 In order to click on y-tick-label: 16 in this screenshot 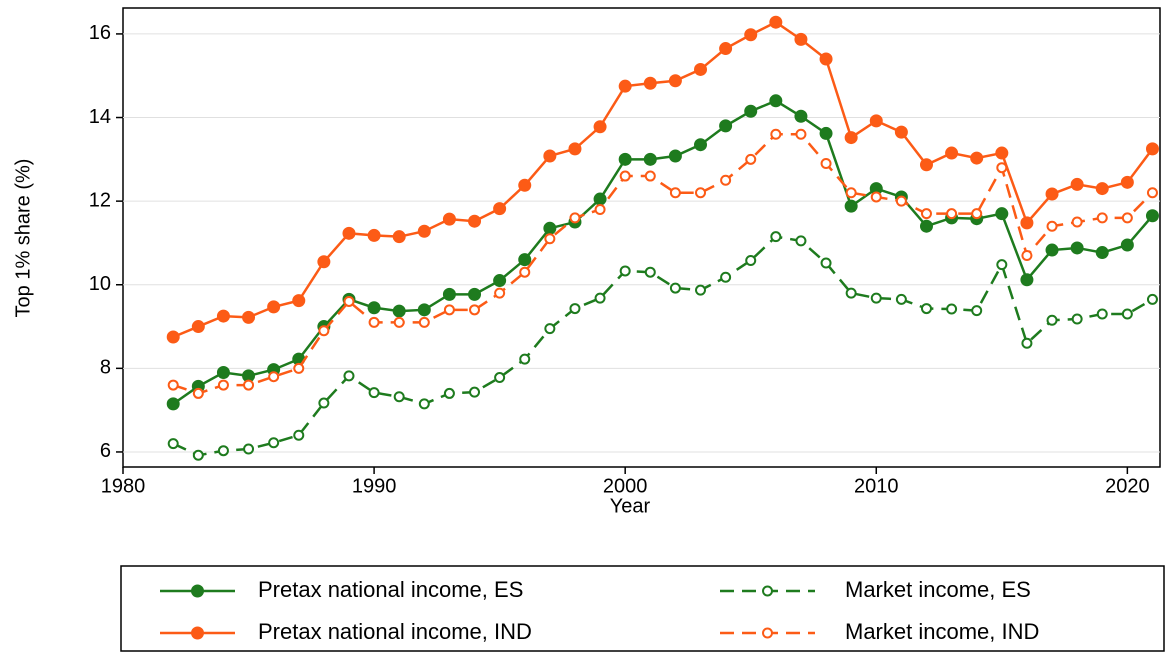, I will do `click(100, 33)`.